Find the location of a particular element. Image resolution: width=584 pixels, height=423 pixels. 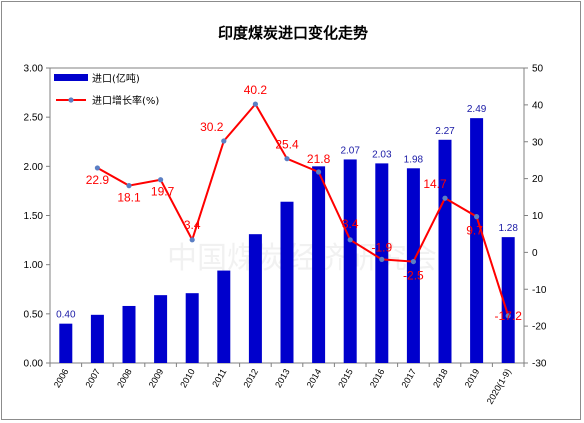

right-axis-tick-label: -20 is located at coordinates (539, 327).